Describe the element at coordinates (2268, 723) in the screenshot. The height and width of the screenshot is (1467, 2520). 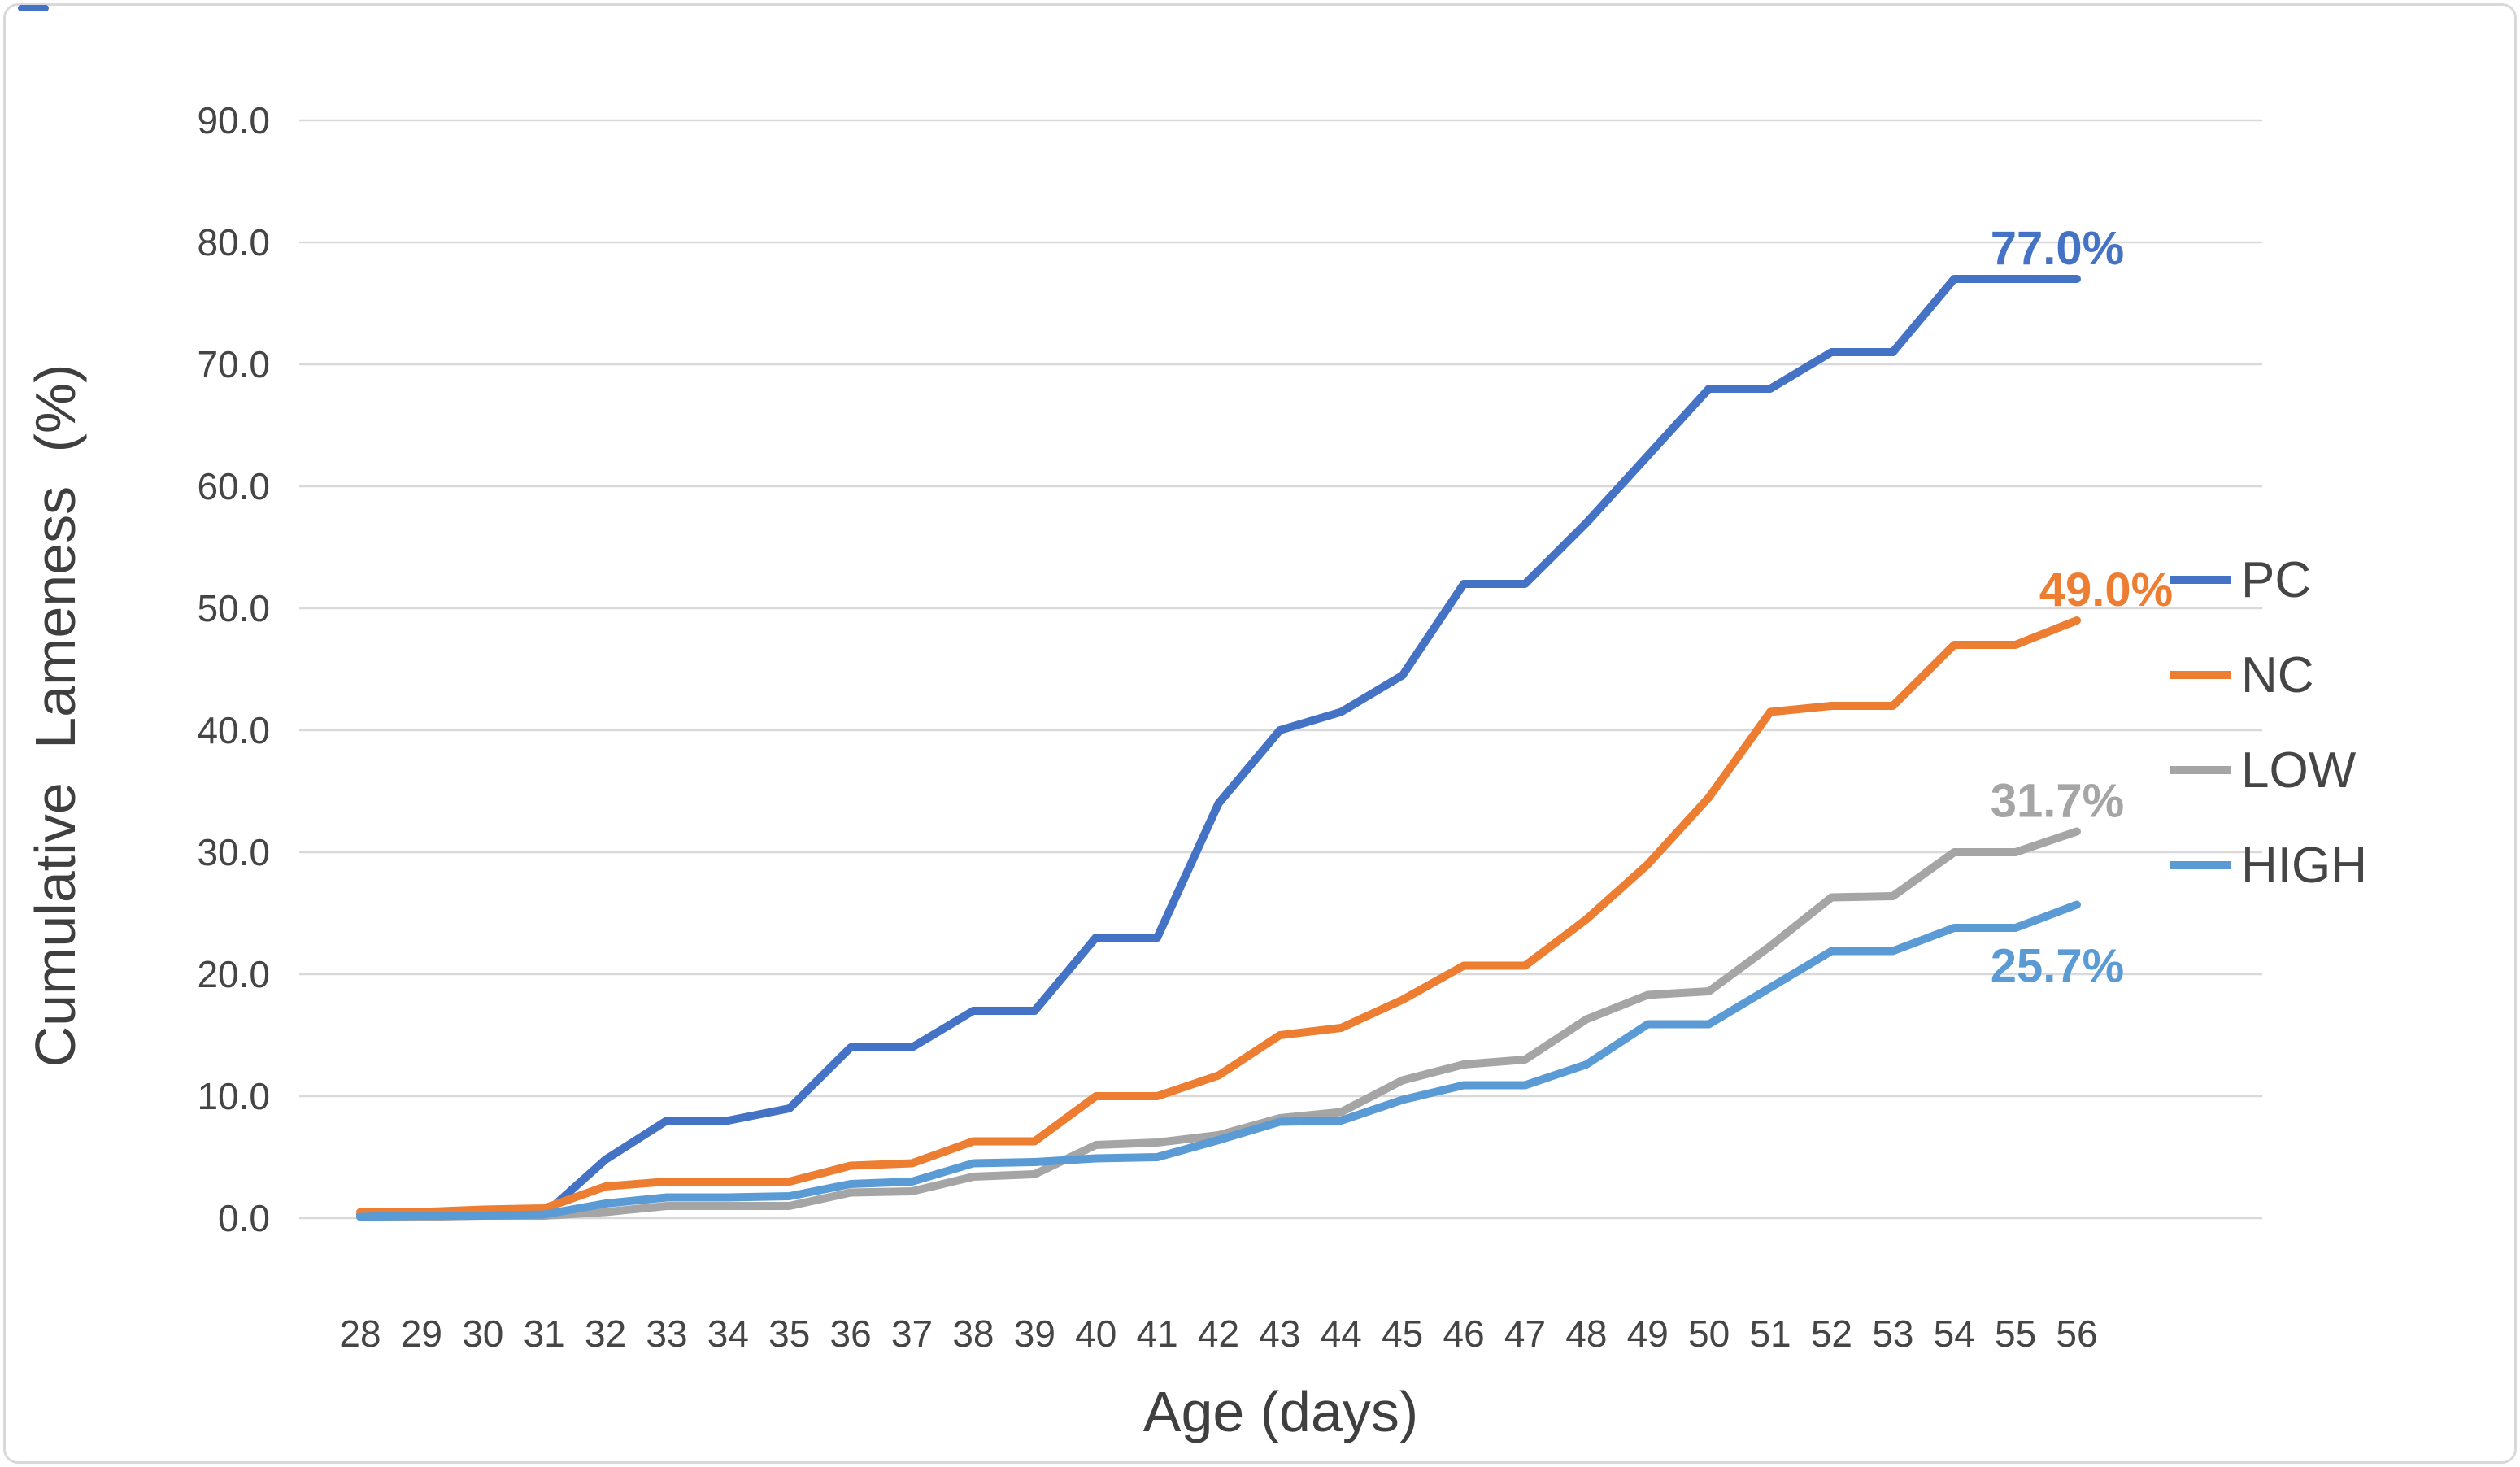
I see `legend: PC NC LOW HIGH` at that location.